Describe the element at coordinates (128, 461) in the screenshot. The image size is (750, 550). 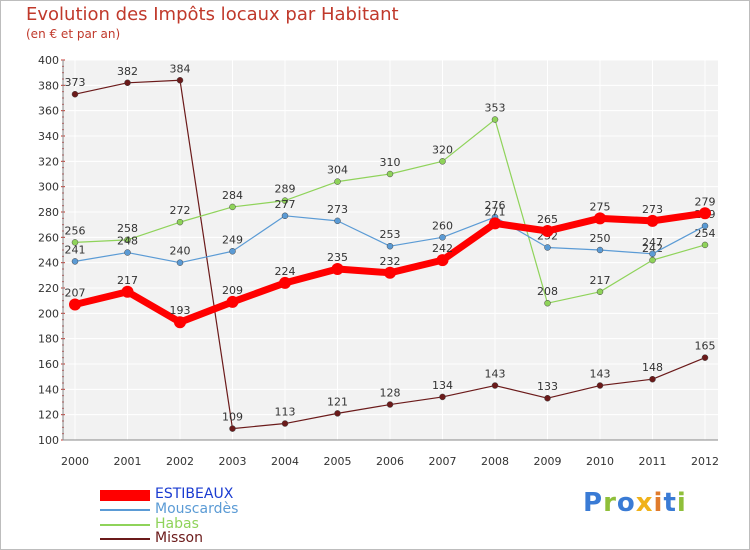
I see `x-tick-label: 2001` at that location.